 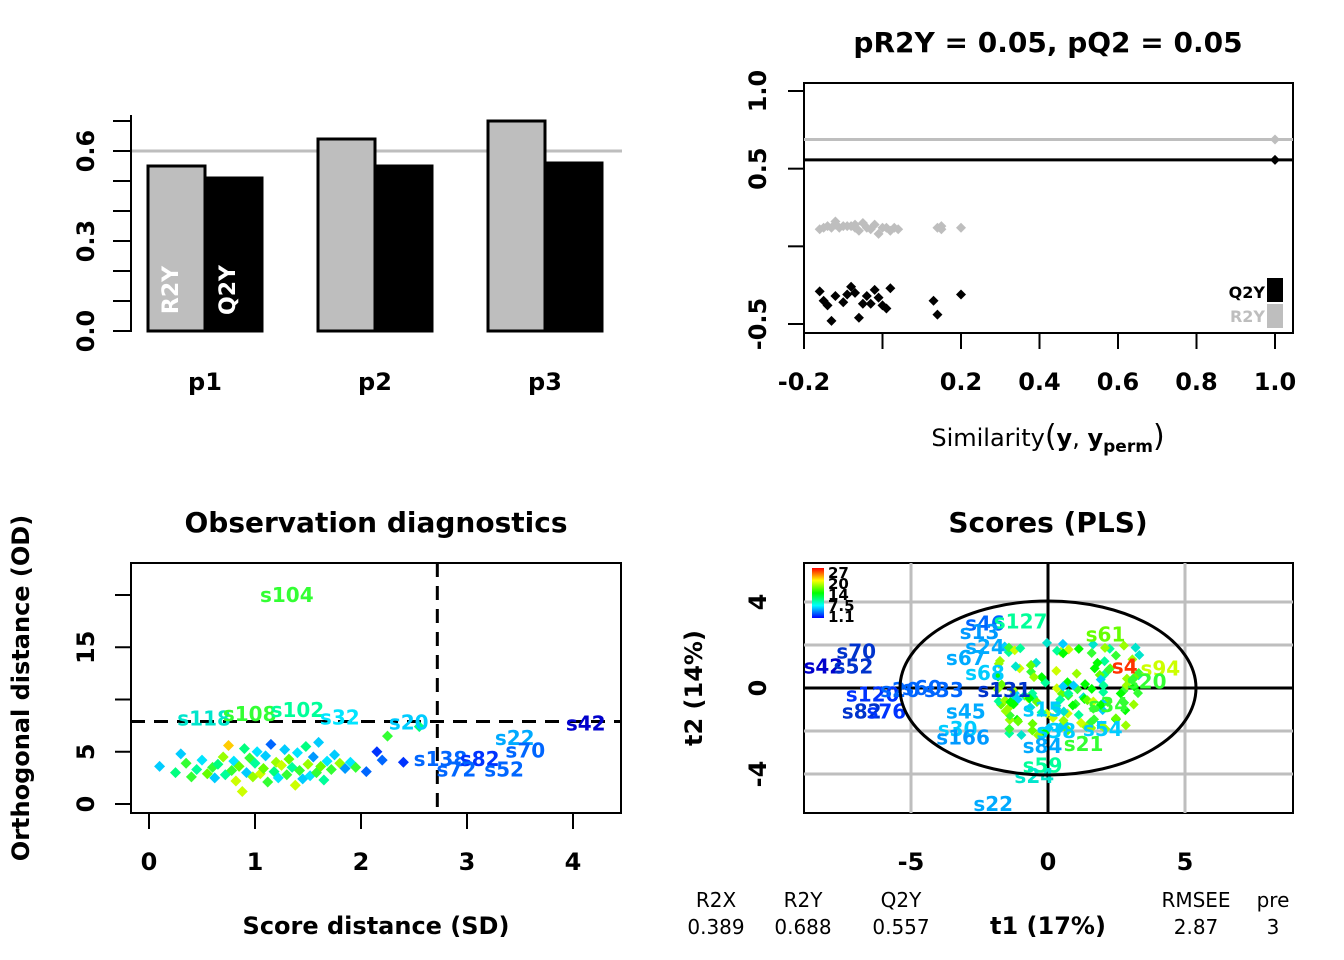 What do you see at coordinates (1195, 900) in the screenshot?
I see `stat-header-rmsee: RMSEE` at bounding box center [1195, 900].